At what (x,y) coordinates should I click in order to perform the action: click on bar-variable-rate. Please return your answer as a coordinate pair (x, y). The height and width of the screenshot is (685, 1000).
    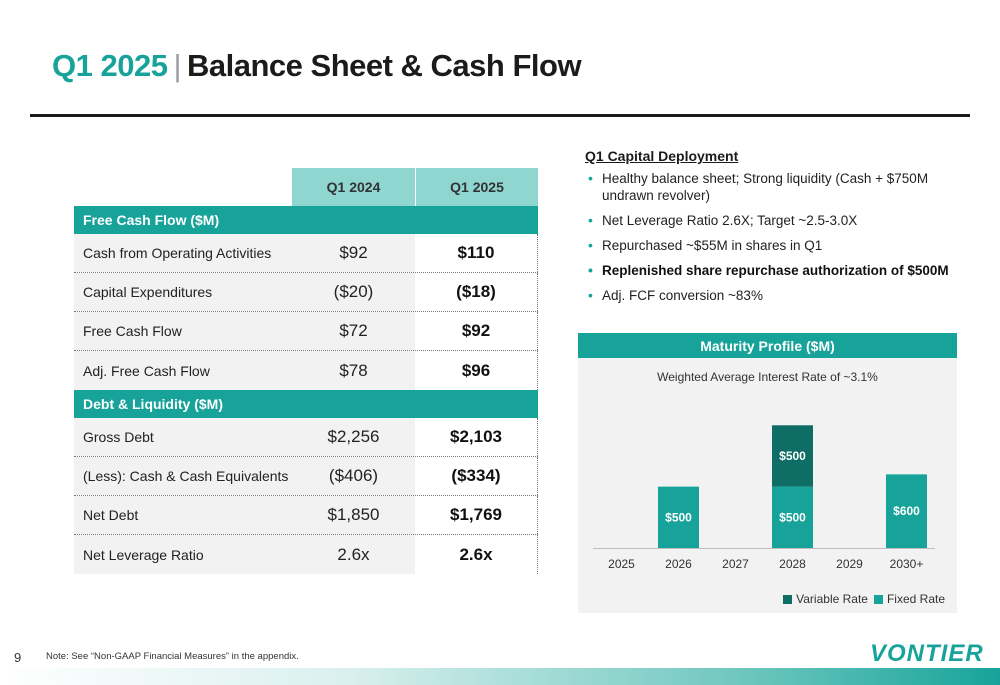
    Looking at the image, I should click on (792, 456).